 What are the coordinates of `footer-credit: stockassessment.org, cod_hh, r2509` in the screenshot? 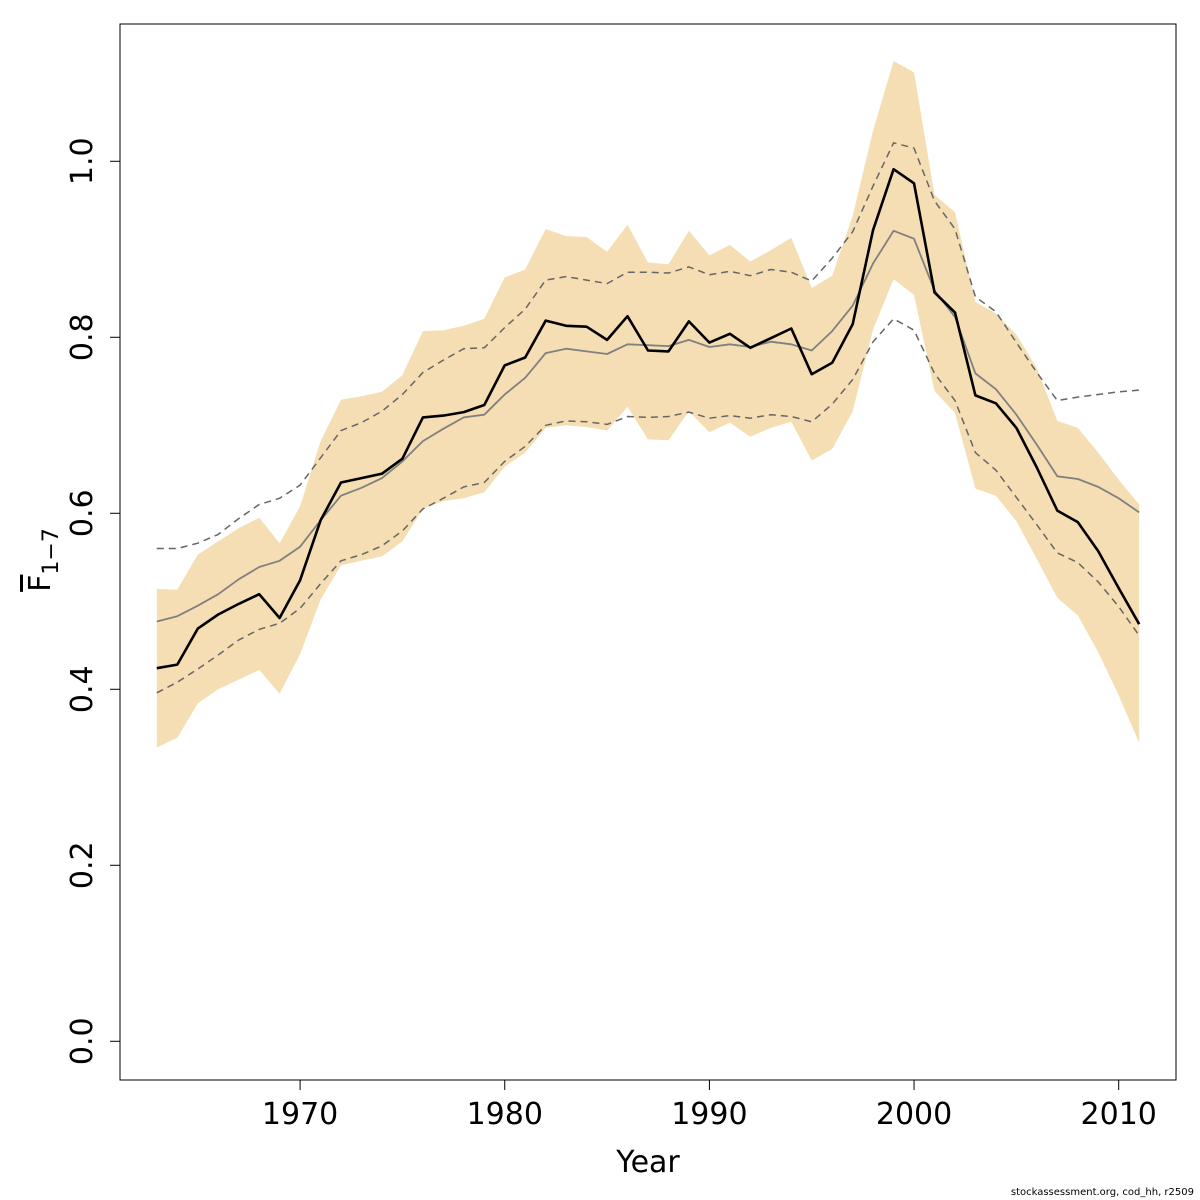 It's located at (1102, 1192).